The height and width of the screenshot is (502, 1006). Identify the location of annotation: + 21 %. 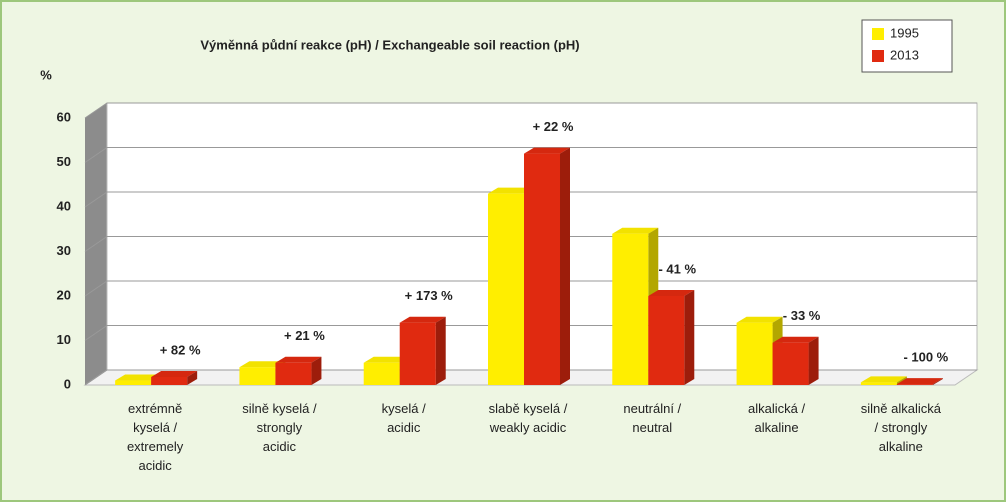
(304, 335).